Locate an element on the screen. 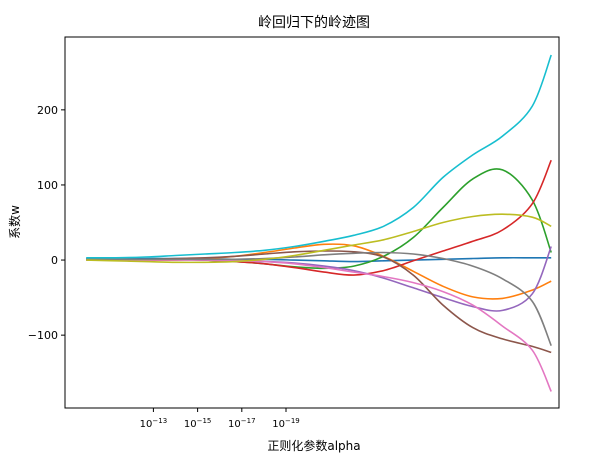 The width and height of the screenshot is (594, 457). x-axis-label: 正则化参数alpha is located at coordinates (313, 445).